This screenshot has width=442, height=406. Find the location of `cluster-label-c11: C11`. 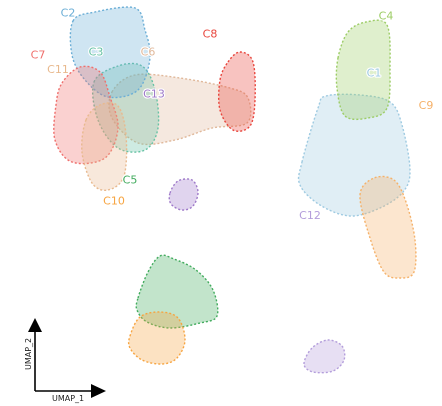

cluster-label-c11: C11 is located at coordinates (58, 69).